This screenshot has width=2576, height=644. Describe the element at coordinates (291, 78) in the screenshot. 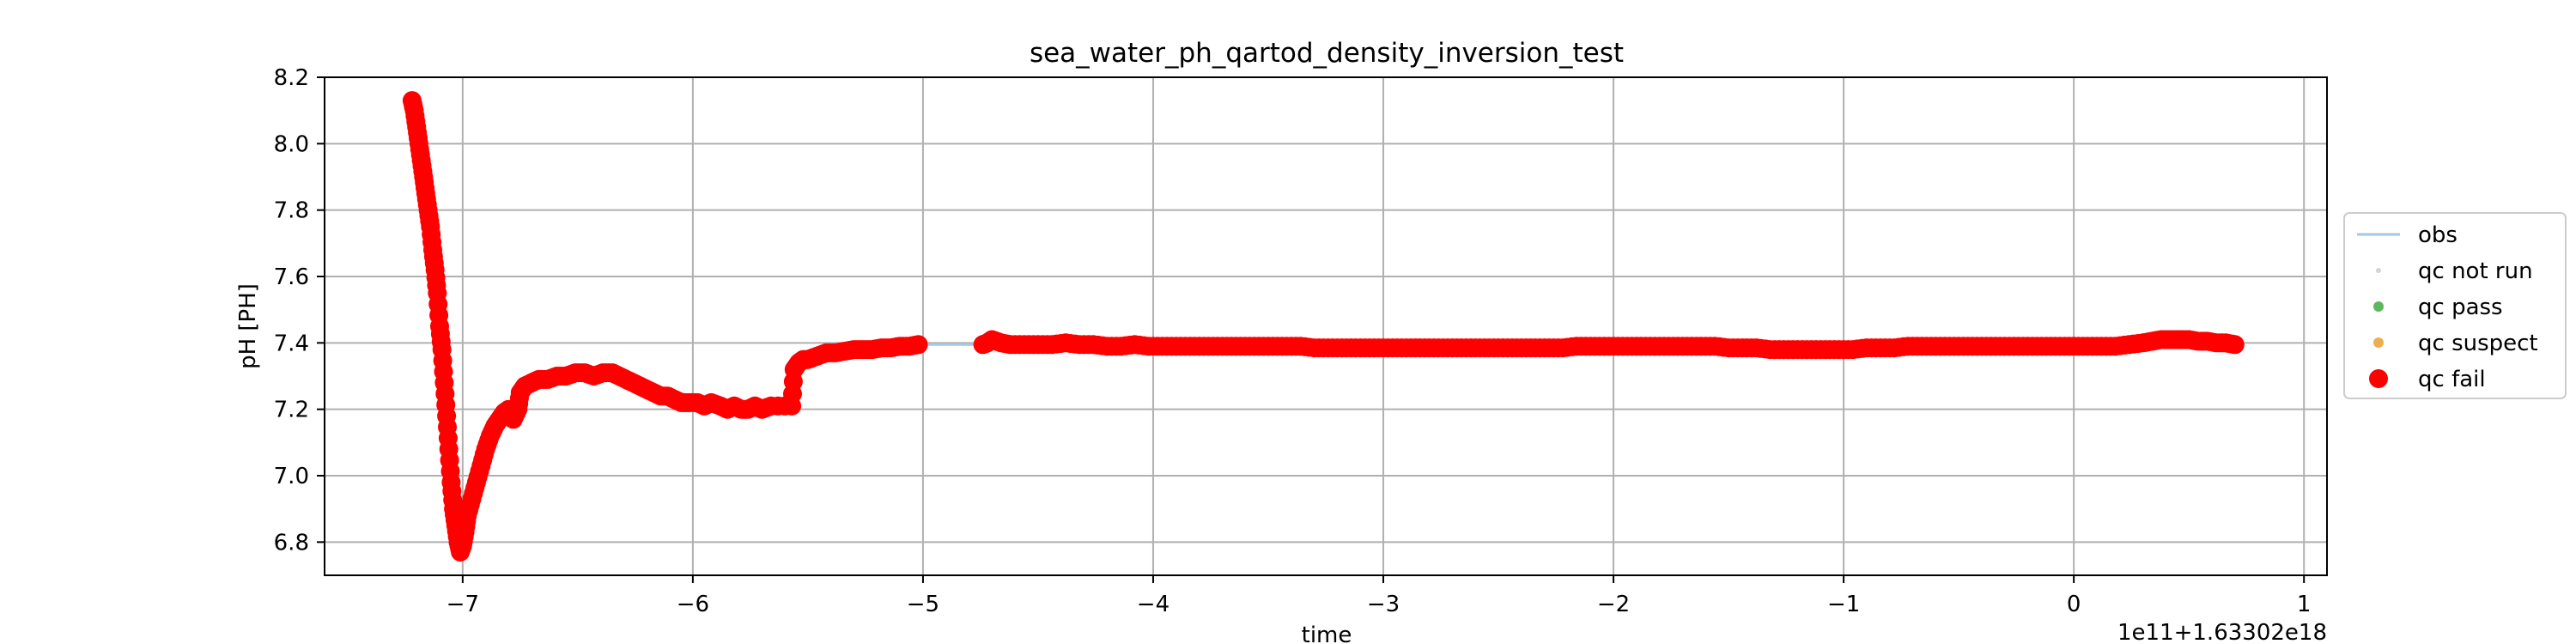

I see `y-tick-label: 8.2` at that location.